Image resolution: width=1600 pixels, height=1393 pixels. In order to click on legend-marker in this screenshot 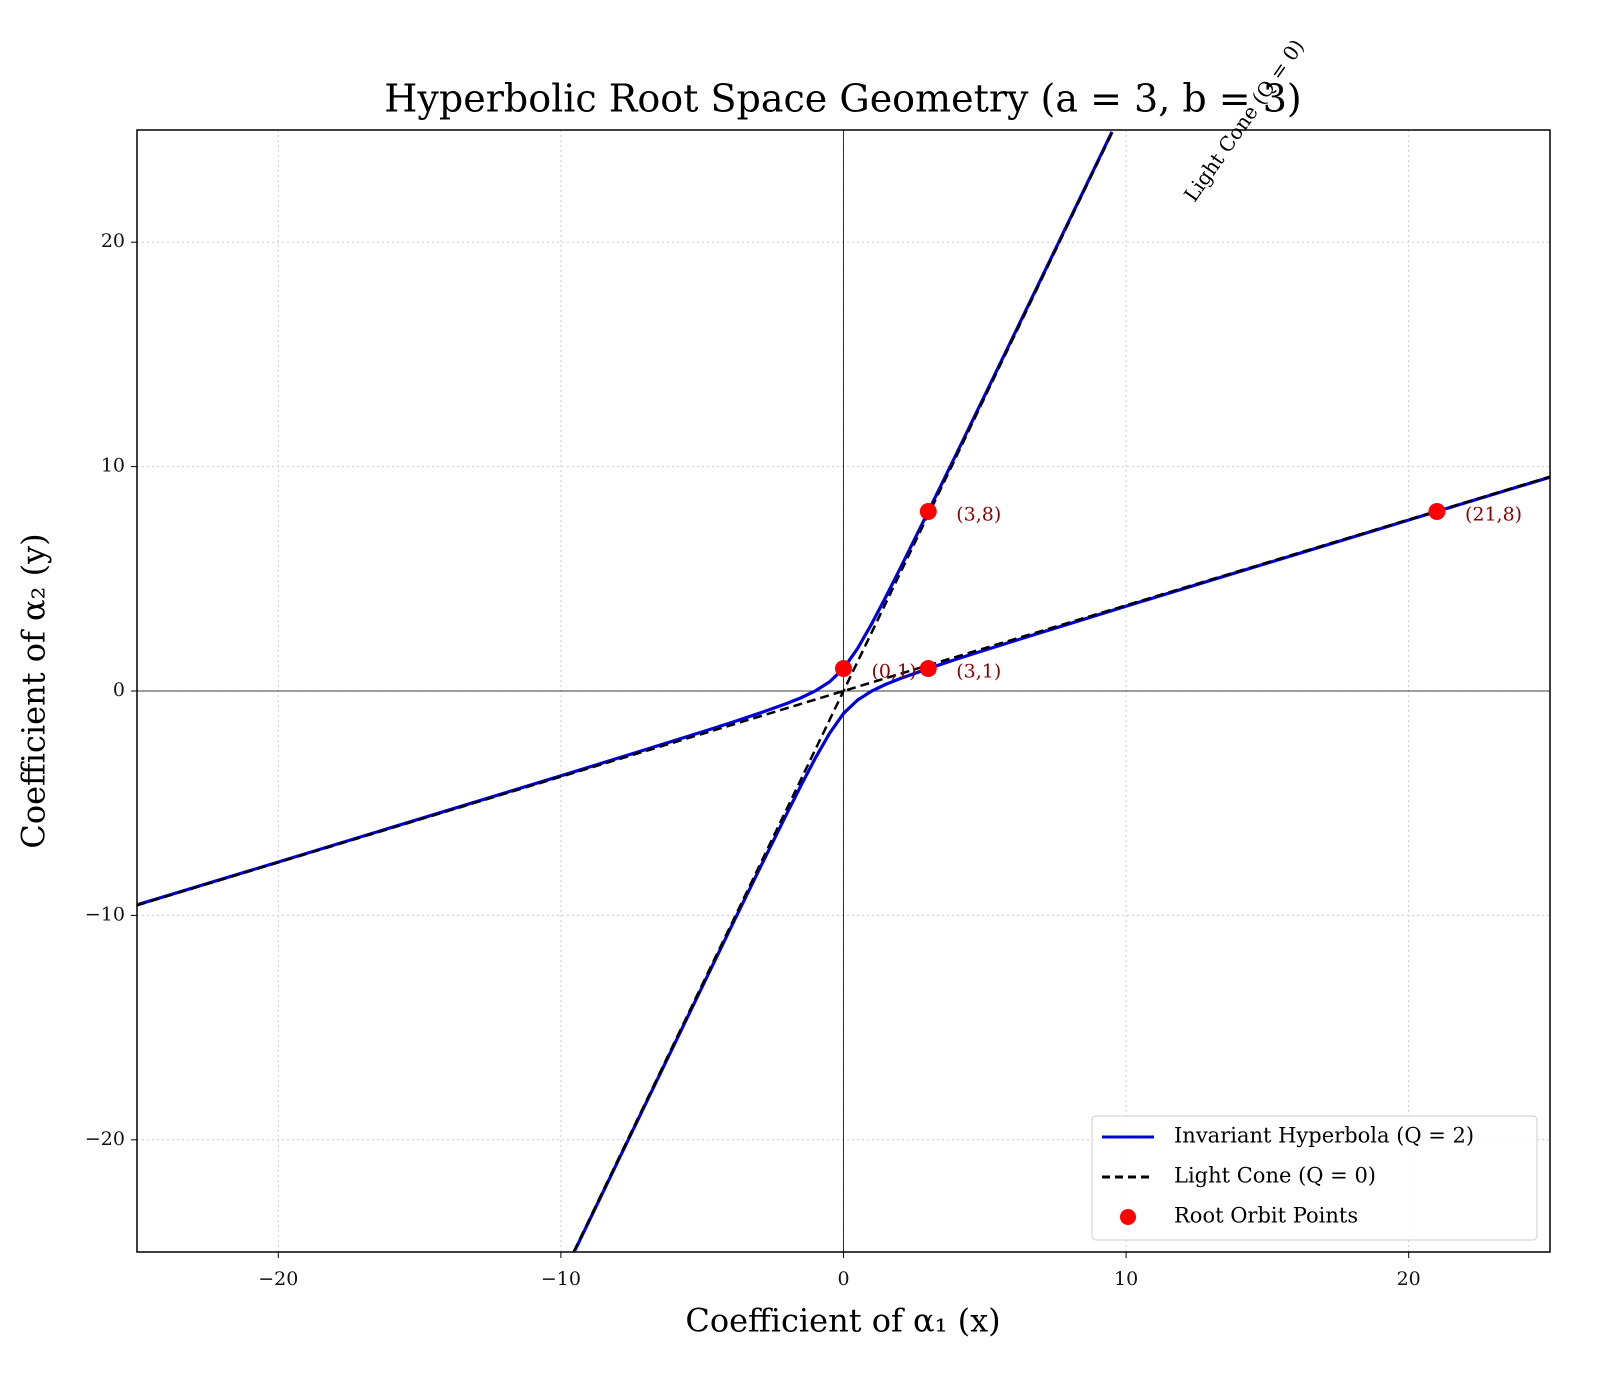, I will do `click(1128, 1217)`.